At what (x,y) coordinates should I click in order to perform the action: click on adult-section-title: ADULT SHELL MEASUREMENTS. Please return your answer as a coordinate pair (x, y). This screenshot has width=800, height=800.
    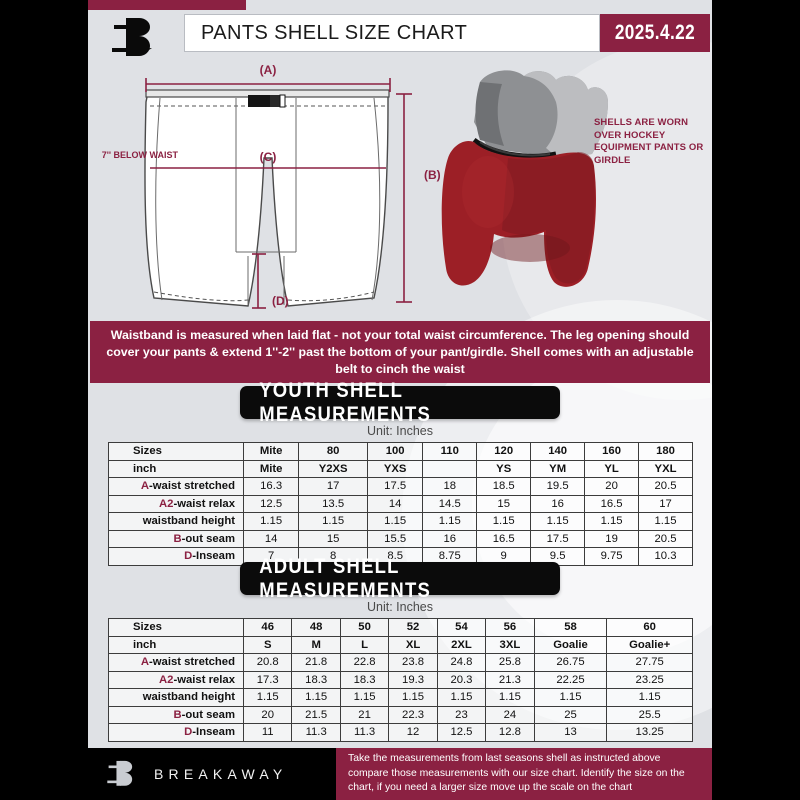
    Looking at the image, I should click on (400, 578).